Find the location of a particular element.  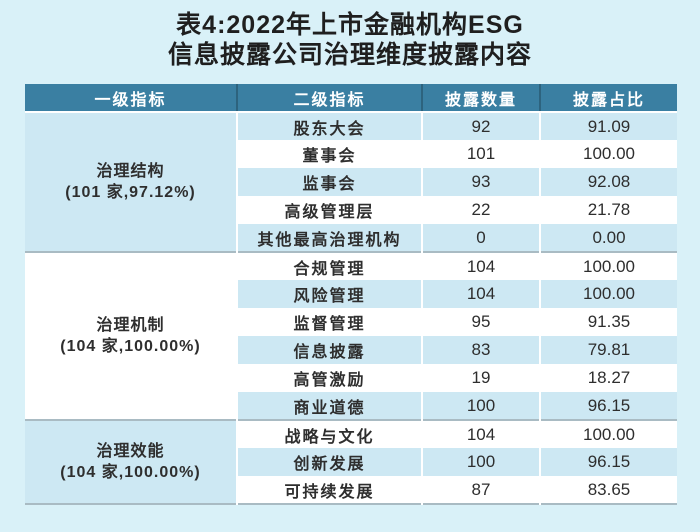

secondary-indicator-cell: 战略与文化 is located at coordinates (329, 433).